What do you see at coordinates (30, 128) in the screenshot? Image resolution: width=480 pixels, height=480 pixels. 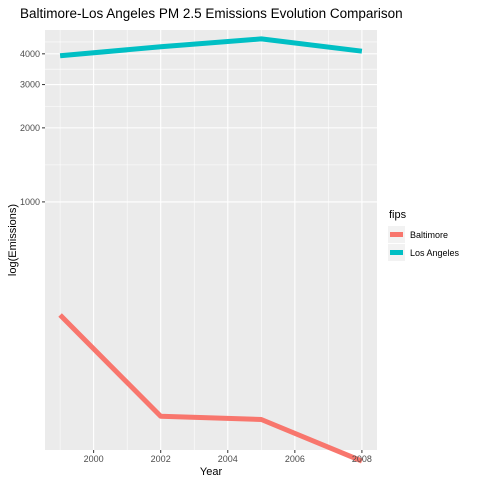 I see `y-tick-label: 2000` at bounding box center [30, 128].